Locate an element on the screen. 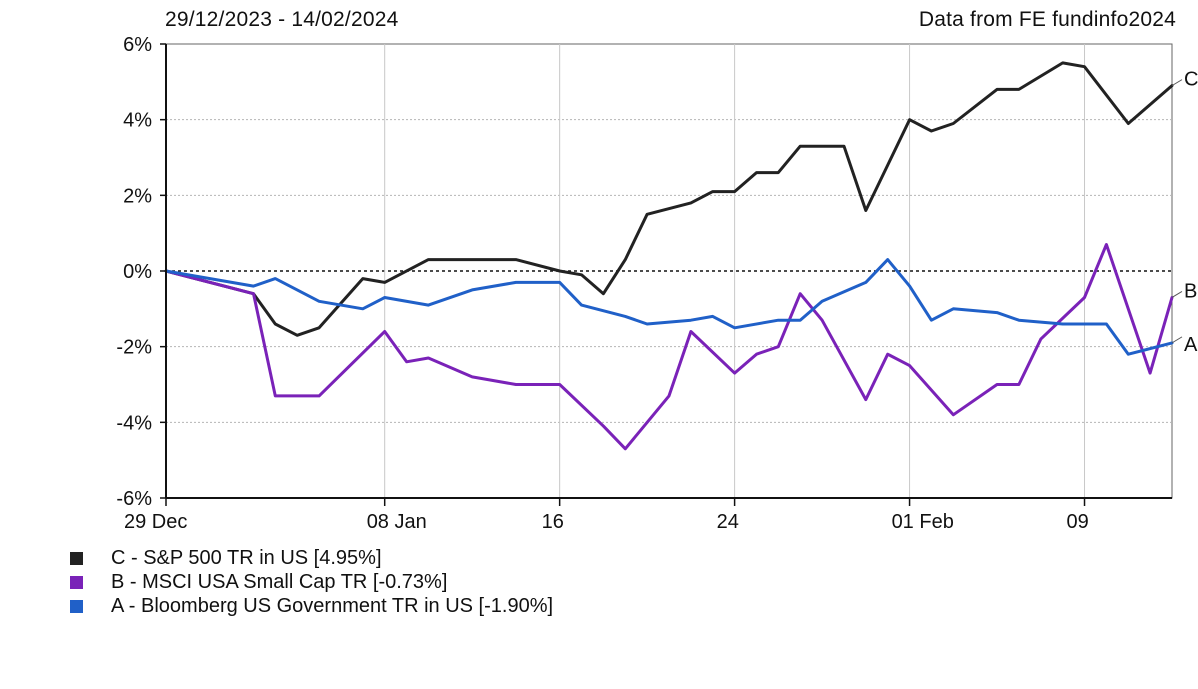 The width and height of the screenshot is (1198, 689). y-tick-label: 4% is located at coordinates (137, 121).